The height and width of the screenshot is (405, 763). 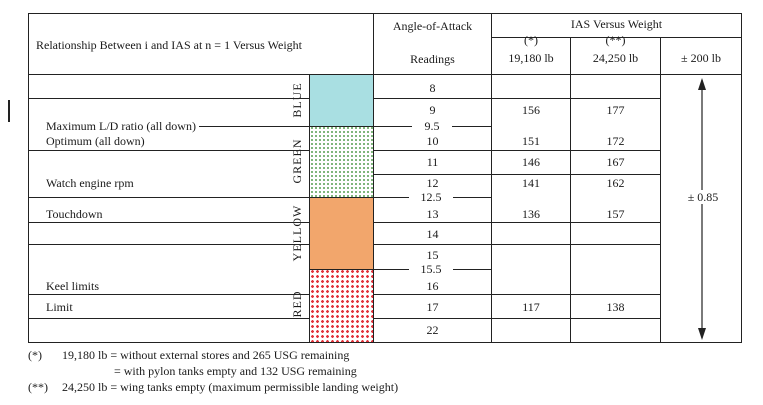 What do you see at coordinates (615, 162) in the screenshot?
I see `ias-w2-aoa11: 167` at bounding box center [615, 162].